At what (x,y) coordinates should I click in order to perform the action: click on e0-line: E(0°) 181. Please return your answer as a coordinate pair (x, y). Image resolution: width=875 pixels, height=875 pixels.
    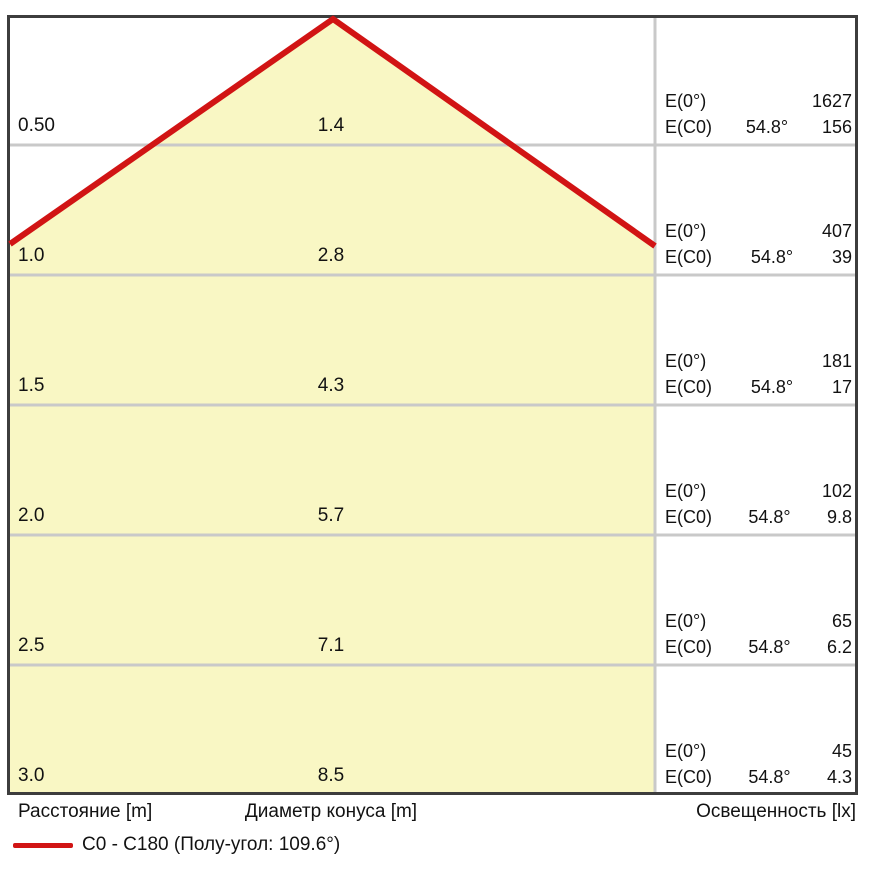
    Looking at the image, I should click on (758, 361).